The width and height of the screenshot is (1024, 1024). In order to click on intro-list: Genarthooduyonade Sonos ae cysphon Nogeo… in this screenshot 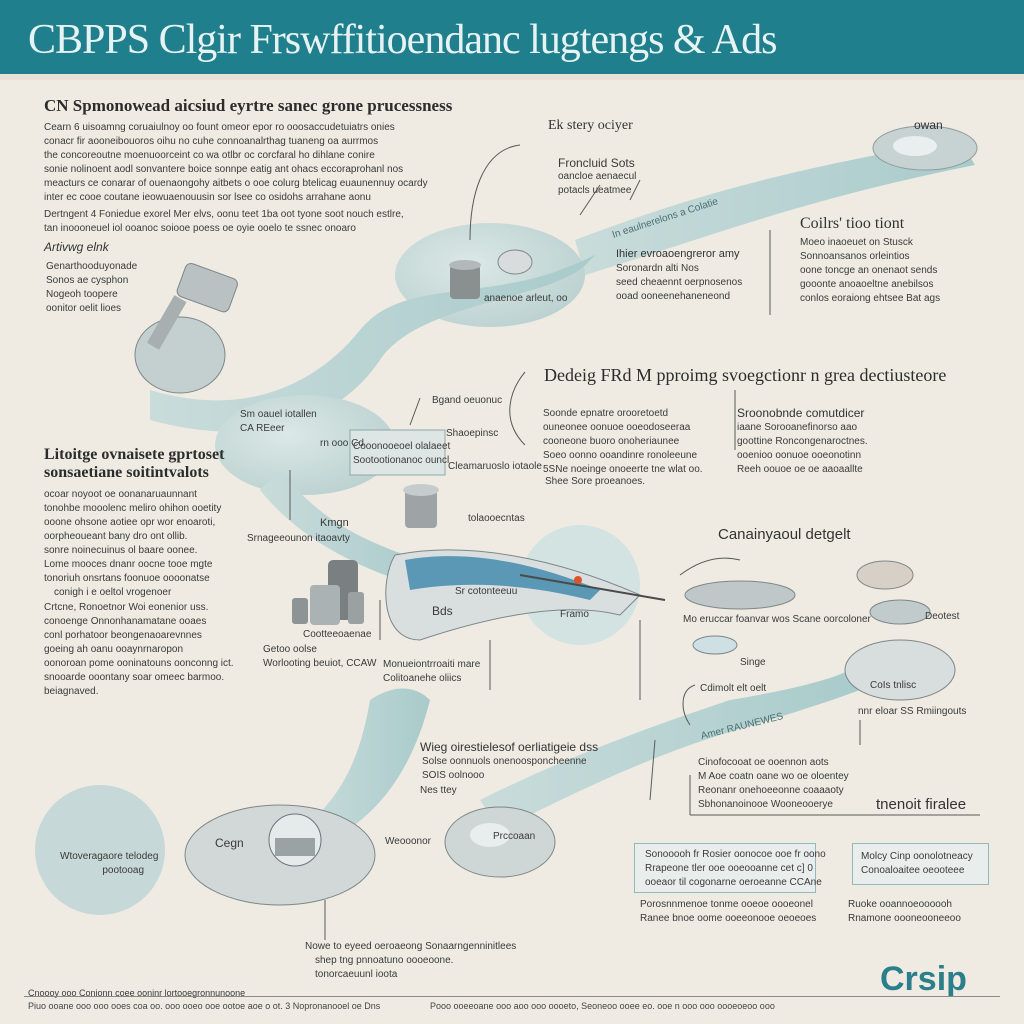, I will do `click(92, 287)`.